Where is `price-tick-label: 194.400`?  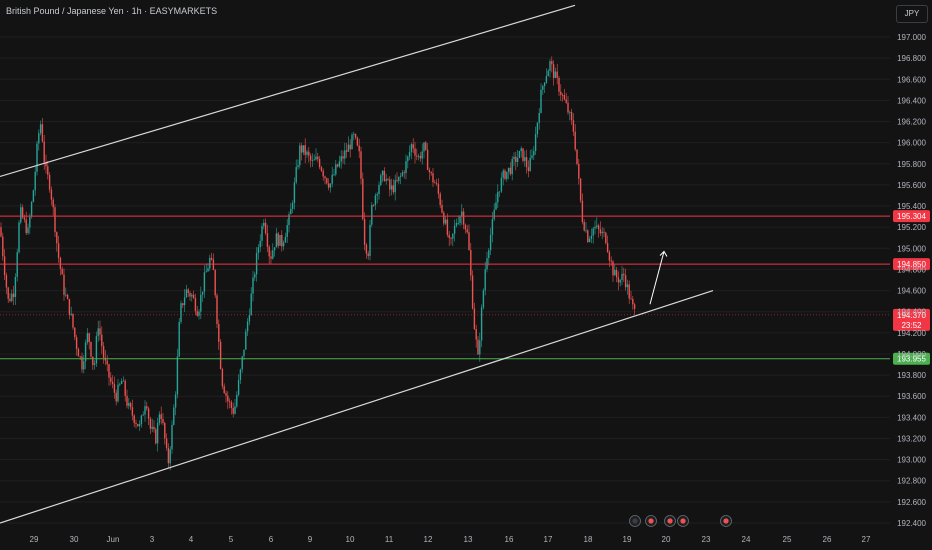 price-tick-label: 194.400 is located at coordinates (911, 312).